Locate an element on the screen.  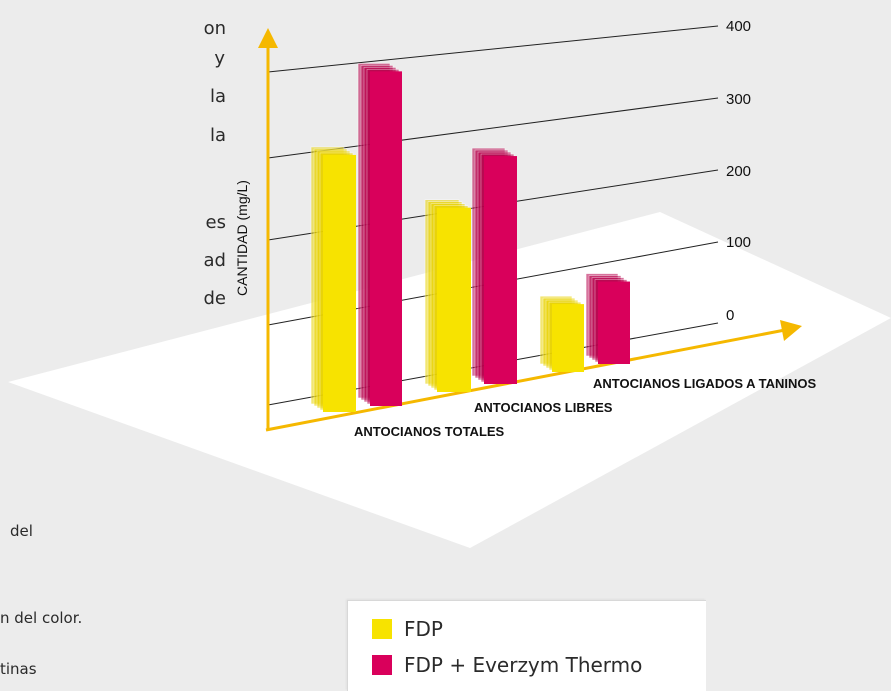
legend-item-fdp: FDP is located at coordinates (407, 629).